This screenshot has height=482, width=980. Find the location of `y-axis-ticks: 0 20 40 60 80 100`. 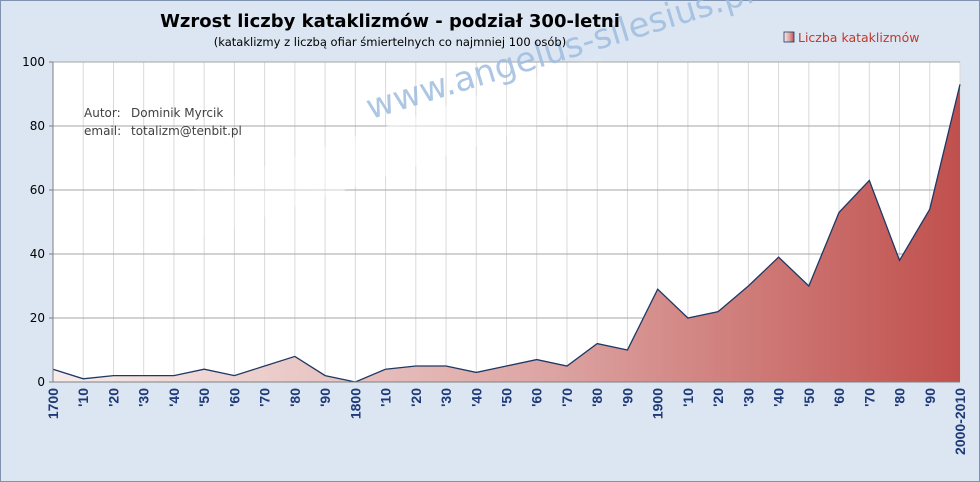

y-axis-ticks: 0 20 40 60 80 100 is located at coordinates (37, 222).